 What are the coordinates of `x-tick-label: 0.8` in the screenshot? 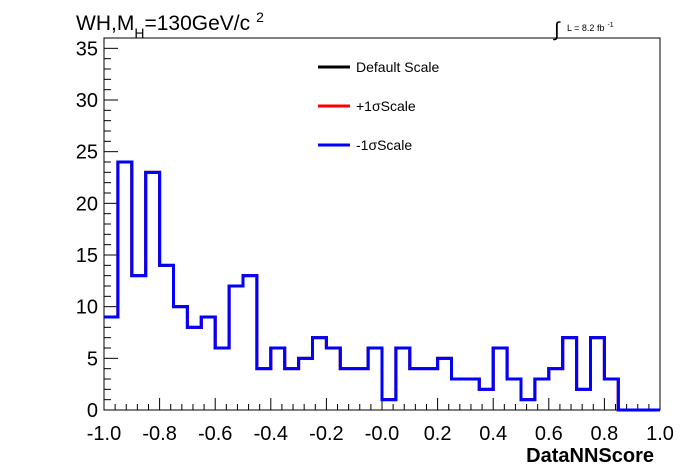 It's located at (604, 434).